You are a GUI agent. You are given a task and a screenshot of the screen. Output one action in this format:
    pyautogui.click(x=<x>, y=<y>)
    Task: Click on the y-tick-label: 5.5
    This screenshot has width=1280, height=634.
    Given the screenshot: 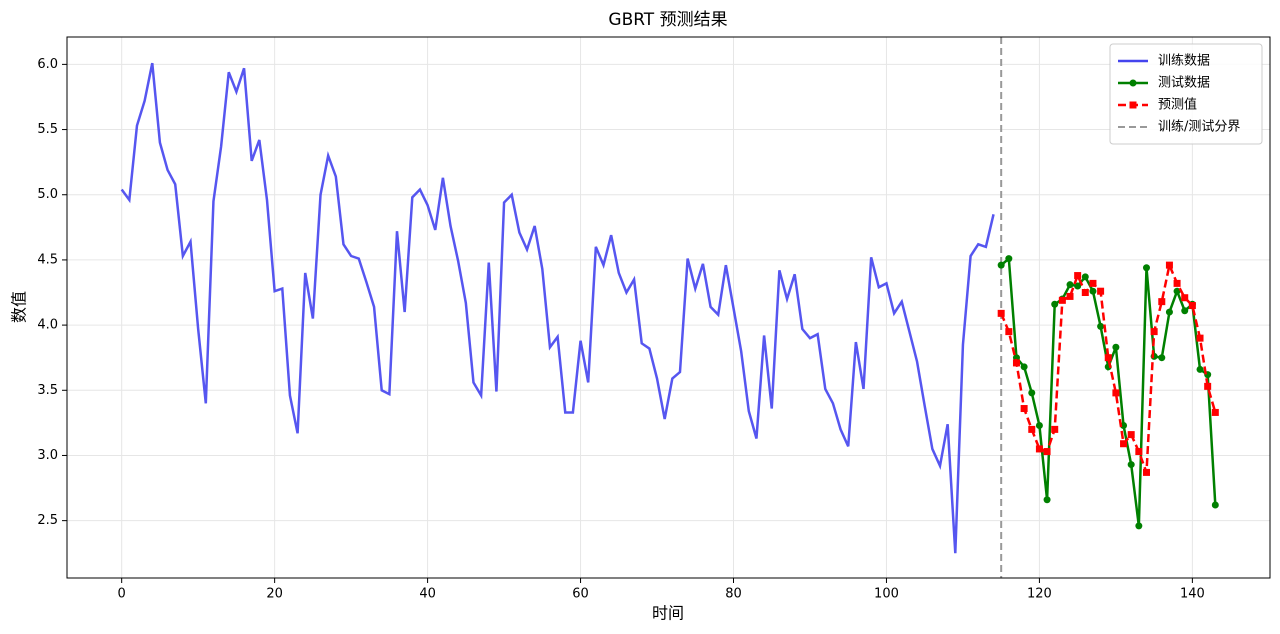 What is the action you would take?
    pyautogui.click(x=47, y=129)
    